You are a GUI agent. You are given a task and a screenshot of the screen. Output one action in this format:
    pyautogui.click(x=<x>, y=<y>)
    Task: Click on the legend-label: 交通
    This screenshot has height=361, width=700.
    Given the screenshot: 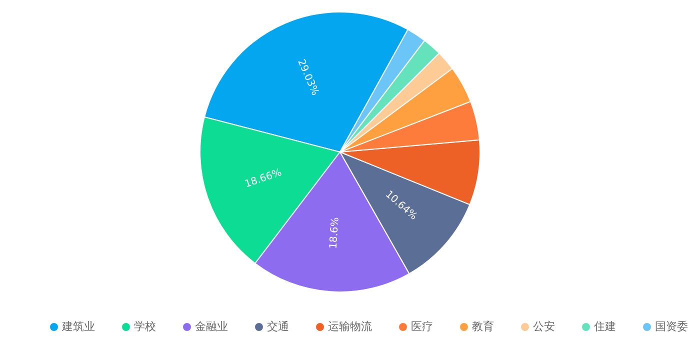 What is the action you would take?
    pyautogui.click(x=278, y=327)
    